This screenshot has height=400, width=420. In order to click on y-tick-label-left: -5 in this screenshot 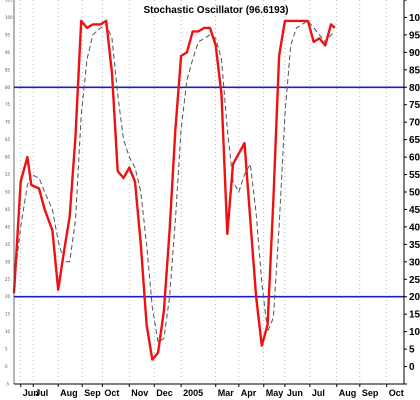, I will do `click(7, 384)`.